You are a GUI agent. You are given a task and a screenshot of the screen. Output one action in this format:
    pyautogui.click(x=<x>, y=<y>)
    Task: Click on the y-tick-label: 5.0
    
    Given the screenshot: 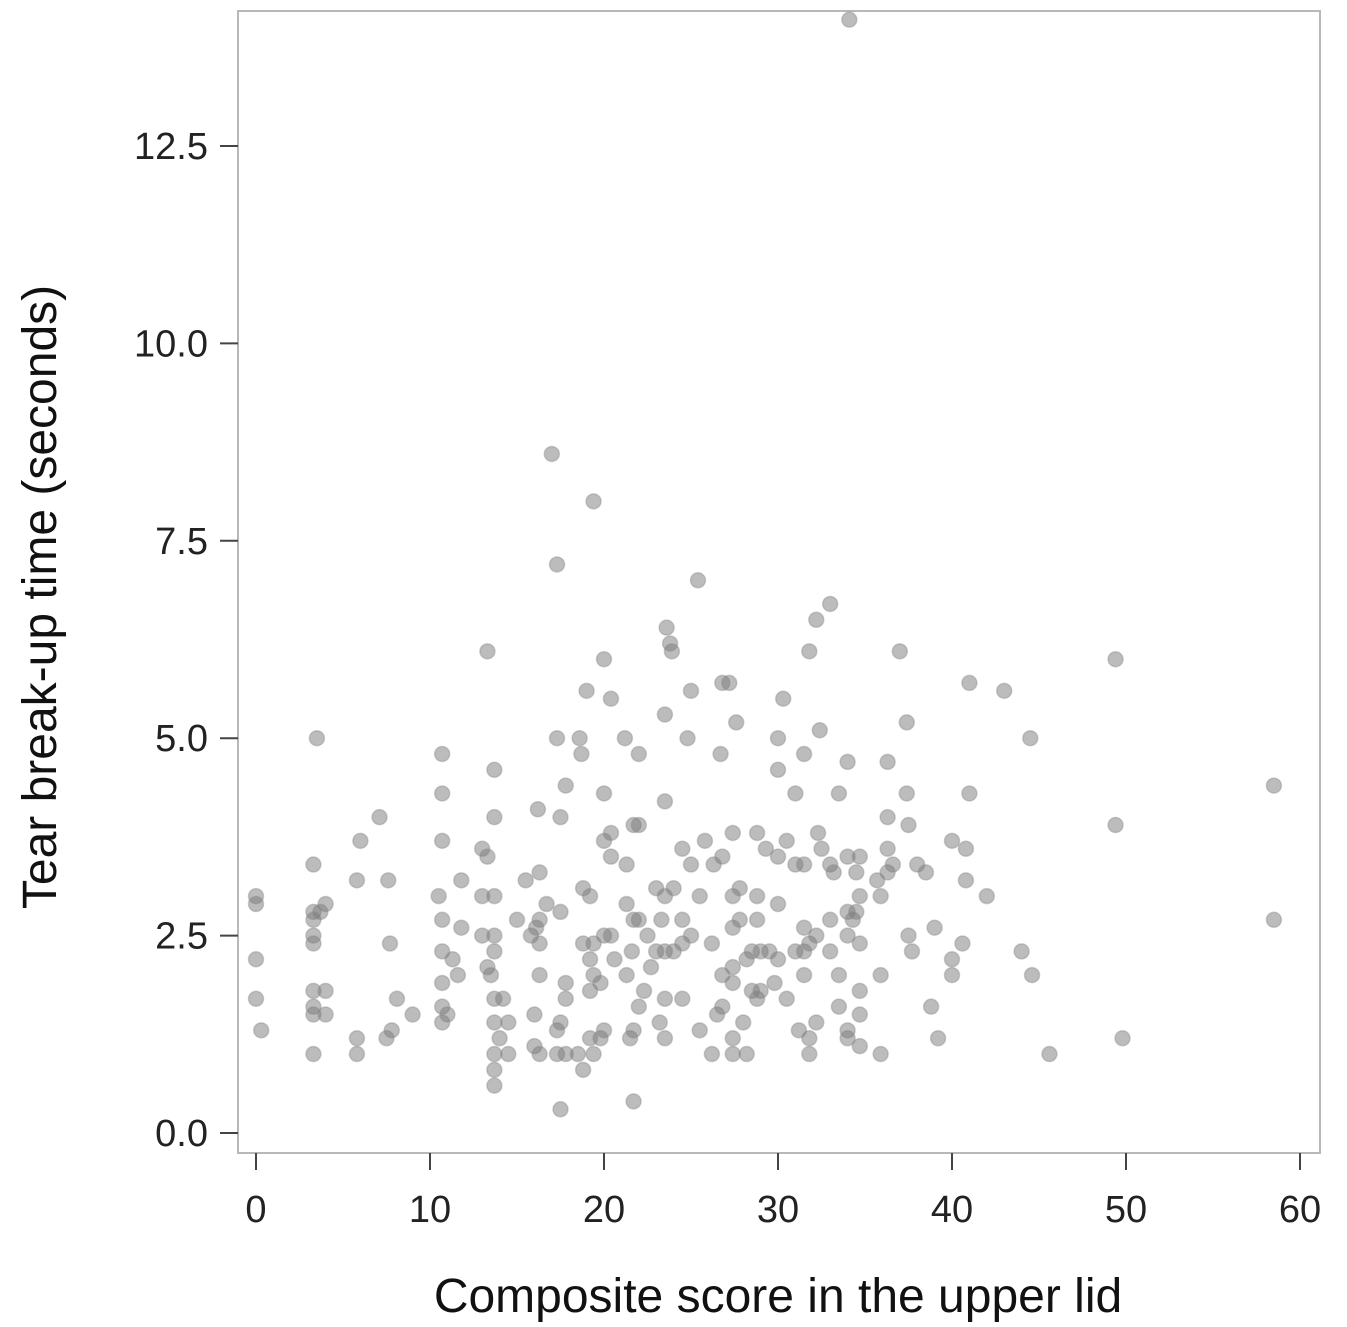 What is the action you would take?
    pyautogui.click(x=181, y=739)
    